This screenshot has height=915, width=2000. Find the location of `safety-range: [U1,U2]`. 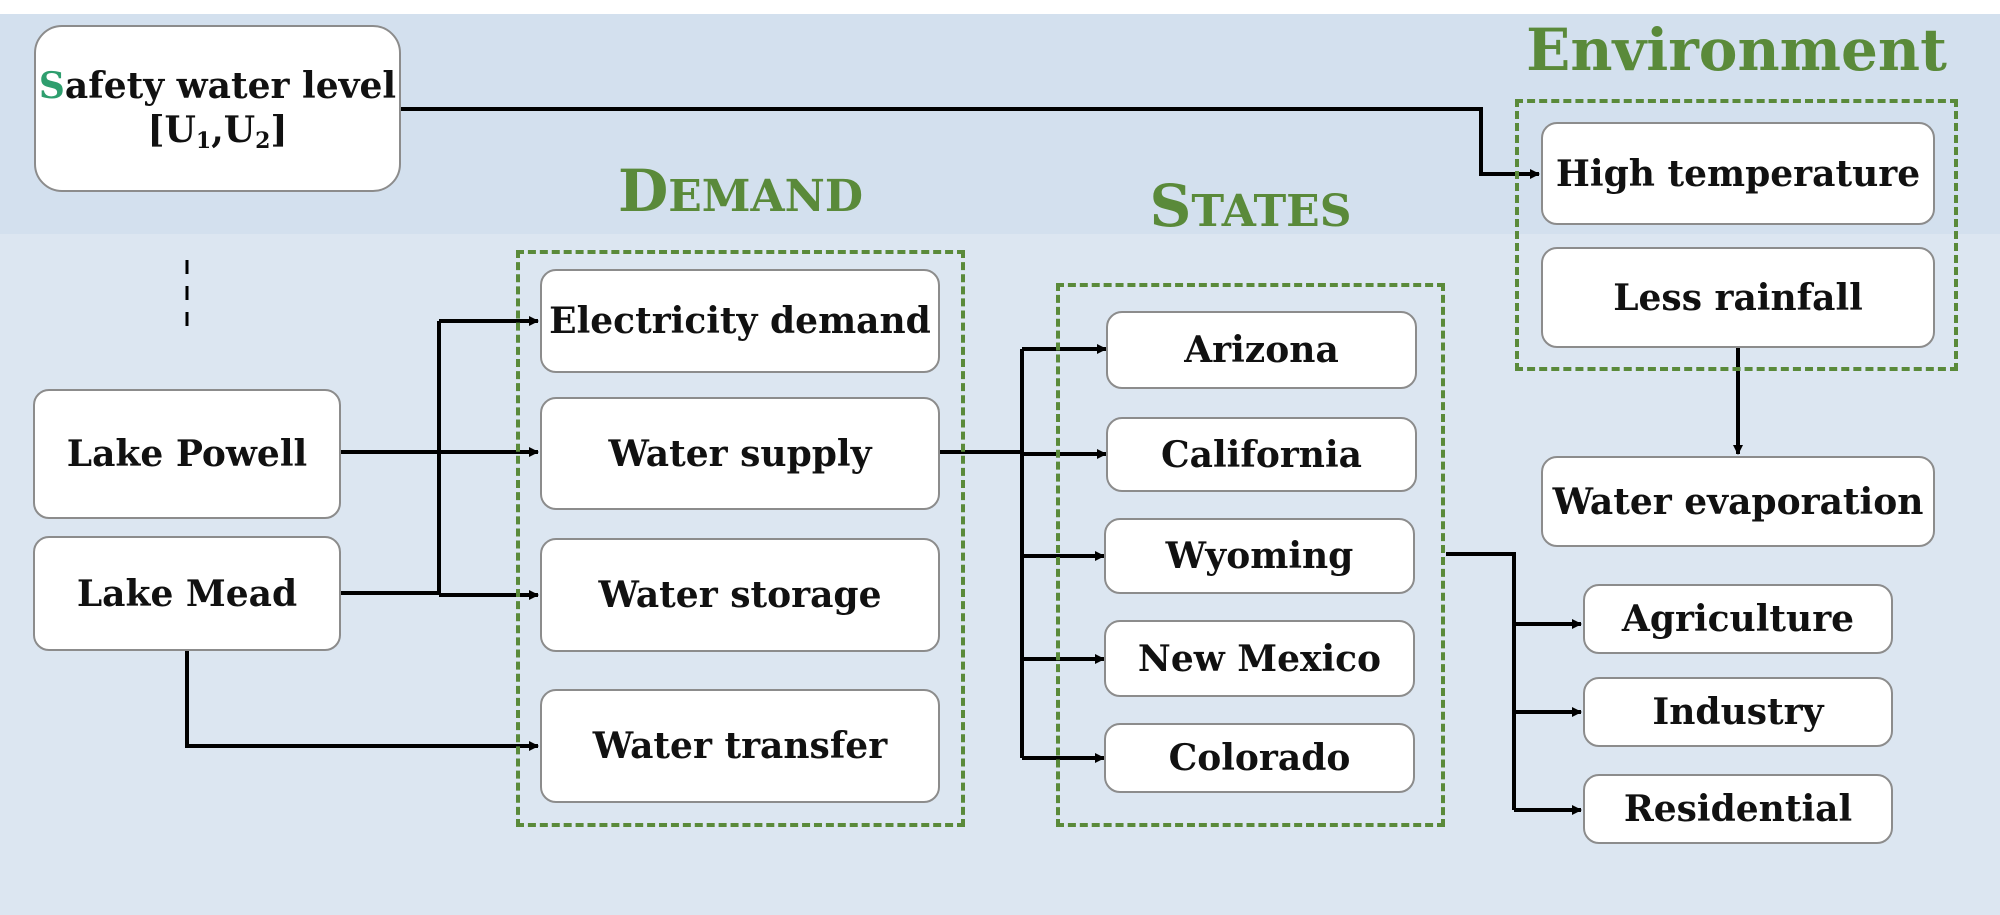

safety-range: [U1,U2] is located at coordinates (217, 131).